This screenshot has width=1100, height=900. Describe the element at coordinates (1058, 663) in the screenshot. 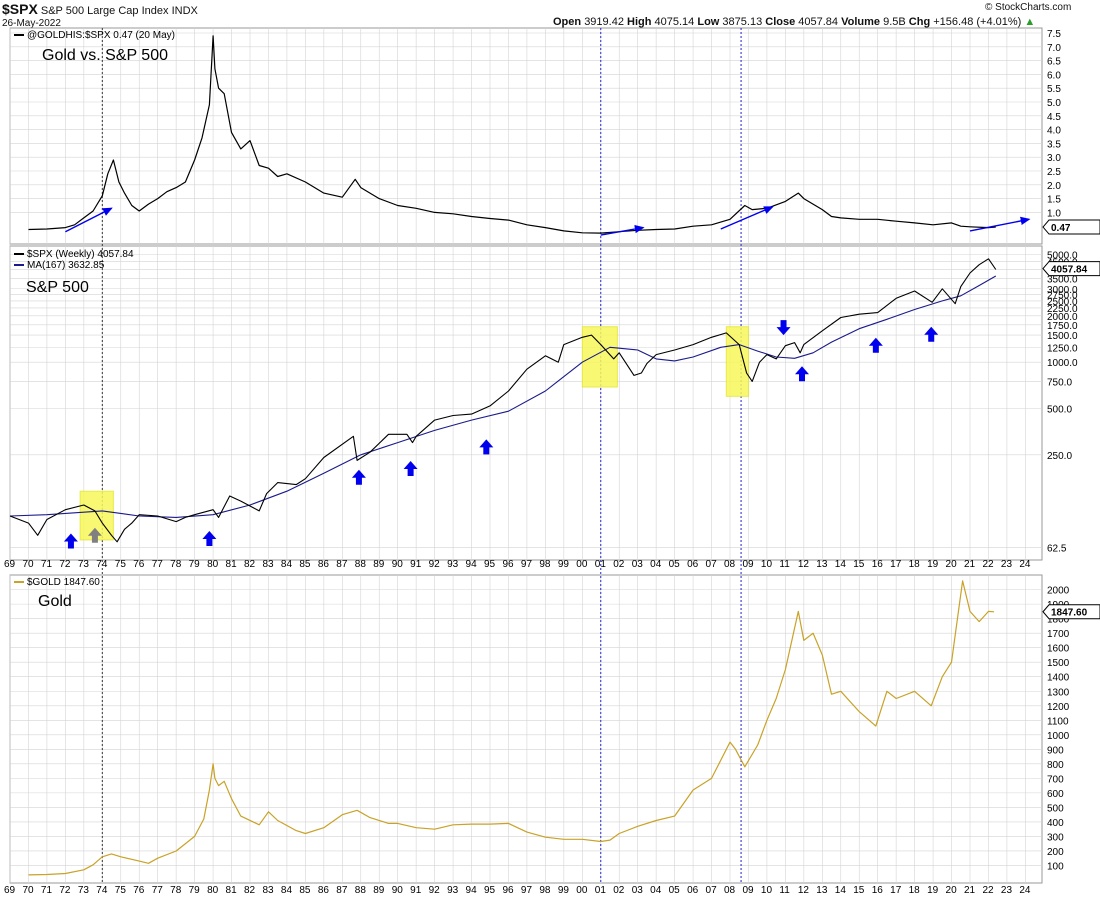

I see `y-tick-label-gold: 1500` at that location.